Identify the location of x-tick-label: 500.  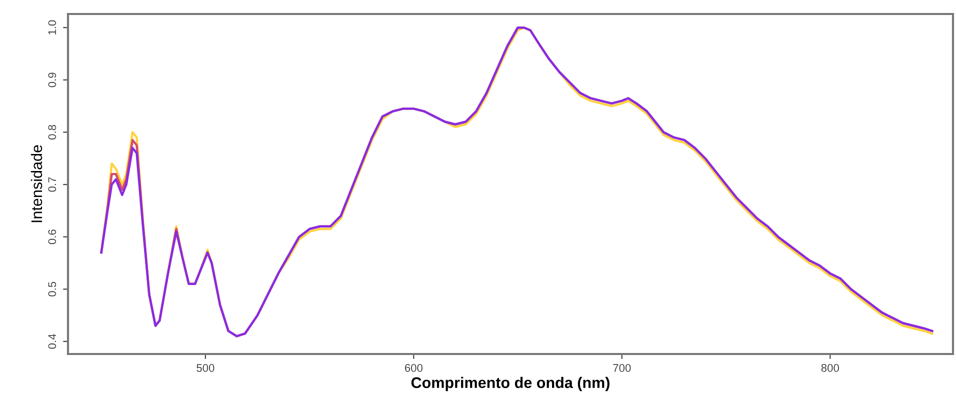
(205, 368).